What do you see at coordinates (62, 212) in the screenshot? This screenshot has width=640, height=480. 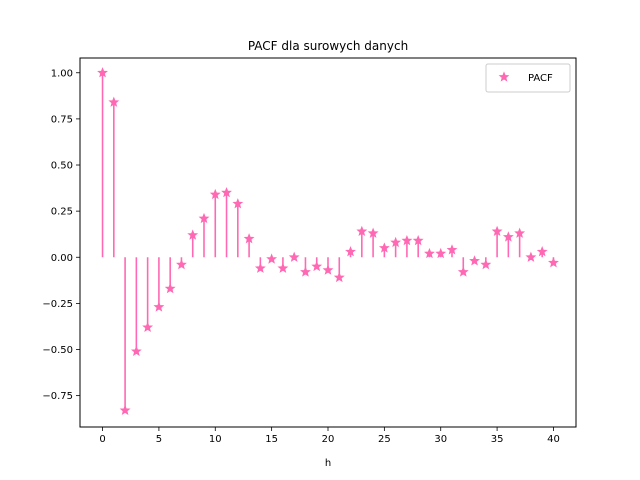 I see `y-tick-label: 0.25` at bounding box center [62, 212].